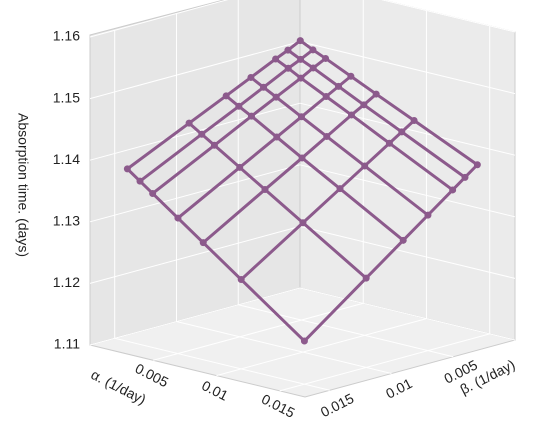 This screenshot has width=550, height=441. What do you see at coordinates (215, 390) in the screenshot?
I see `x-tick-label: 0.01` at bounding box center [215, 390].